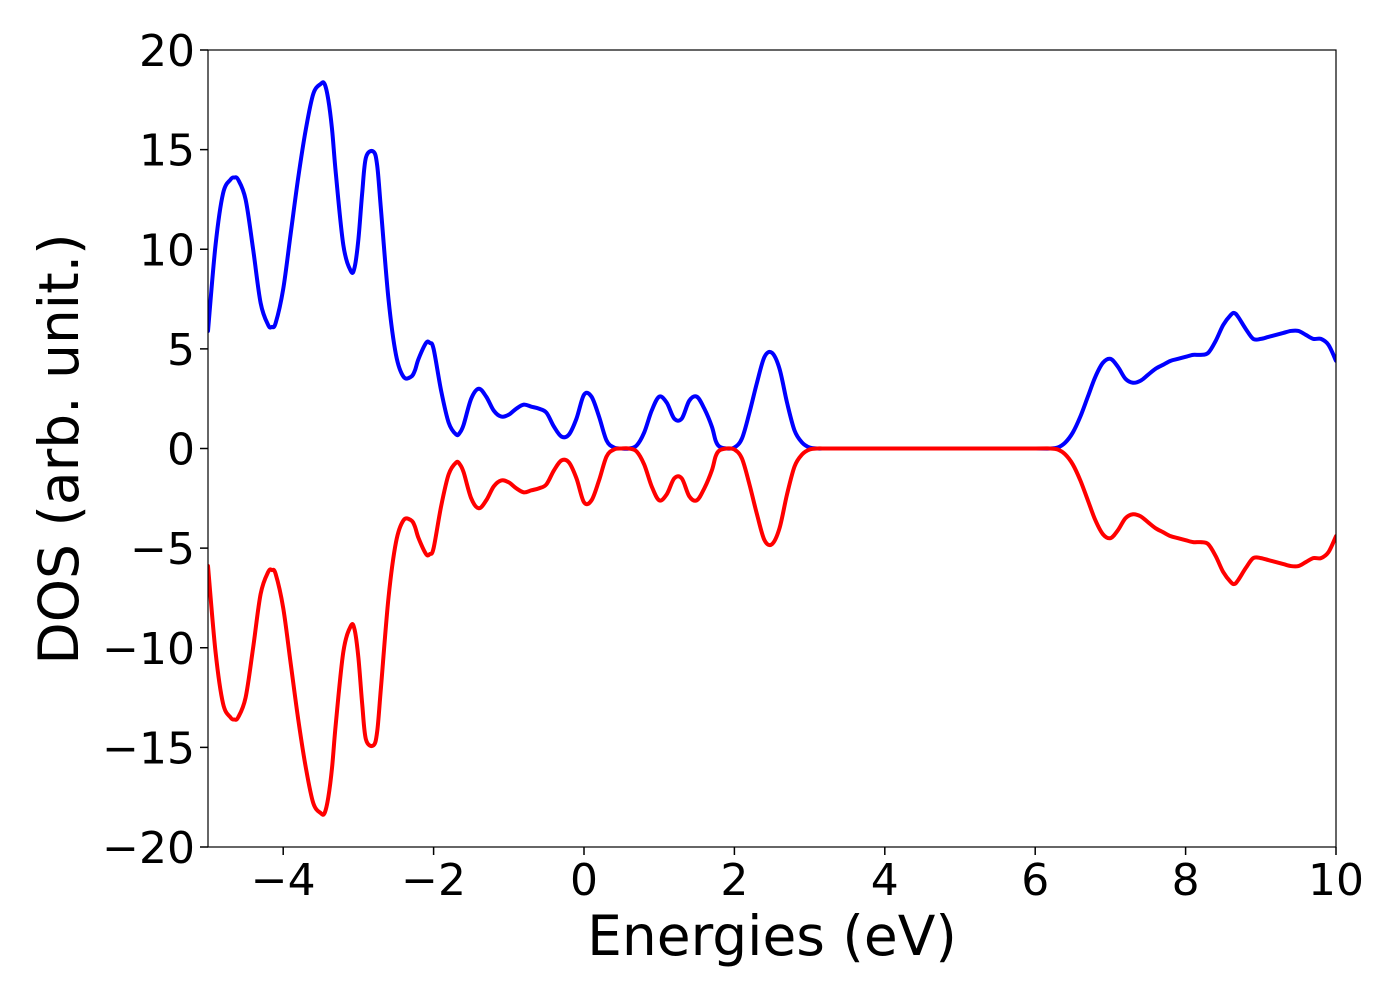 This screenshot has height=1000, width=1400. Describe the element at coordinates (181, 350) in the screenshot. I see `y-tick-label: 5` at that location.